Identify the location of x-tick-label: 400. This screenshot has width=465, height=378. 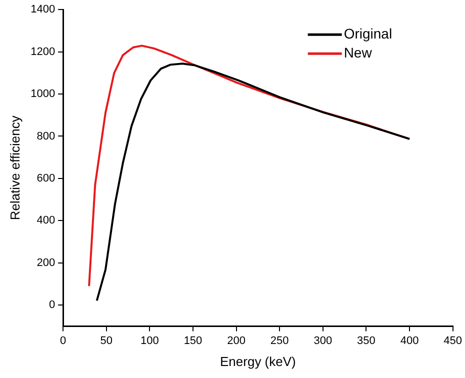
(409, 340).